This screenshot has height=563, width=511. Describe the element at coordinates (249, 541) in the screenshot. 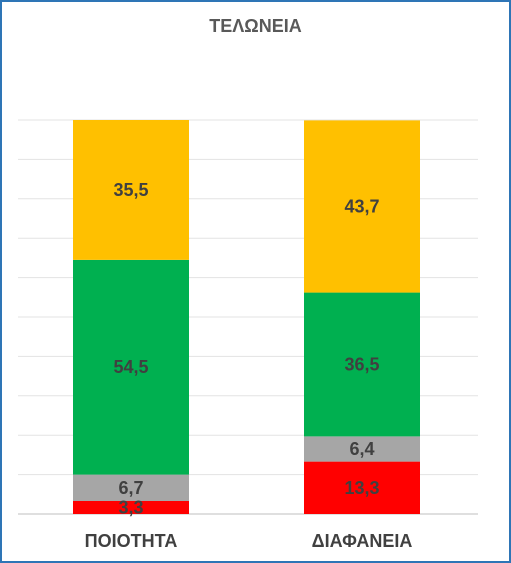

I see `category-labels: ΠΟΙΟΤΗΤΑ ΔΙΑΦΑΝΕΙΑ` at that location.